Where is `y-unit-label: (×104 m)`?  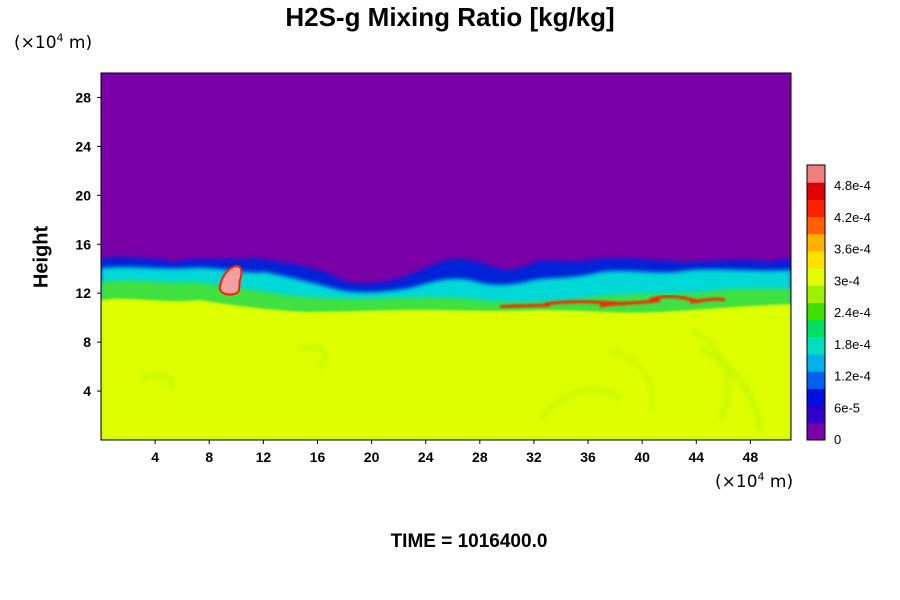 y-unit-label: (×104 m) is located at coordinates (53, 42).